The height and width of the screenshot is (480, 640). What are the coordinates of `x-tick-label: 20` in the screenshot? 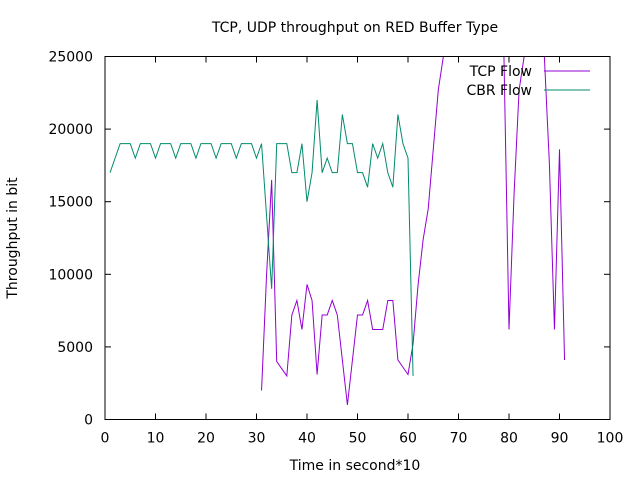 It's located at (206, 439).